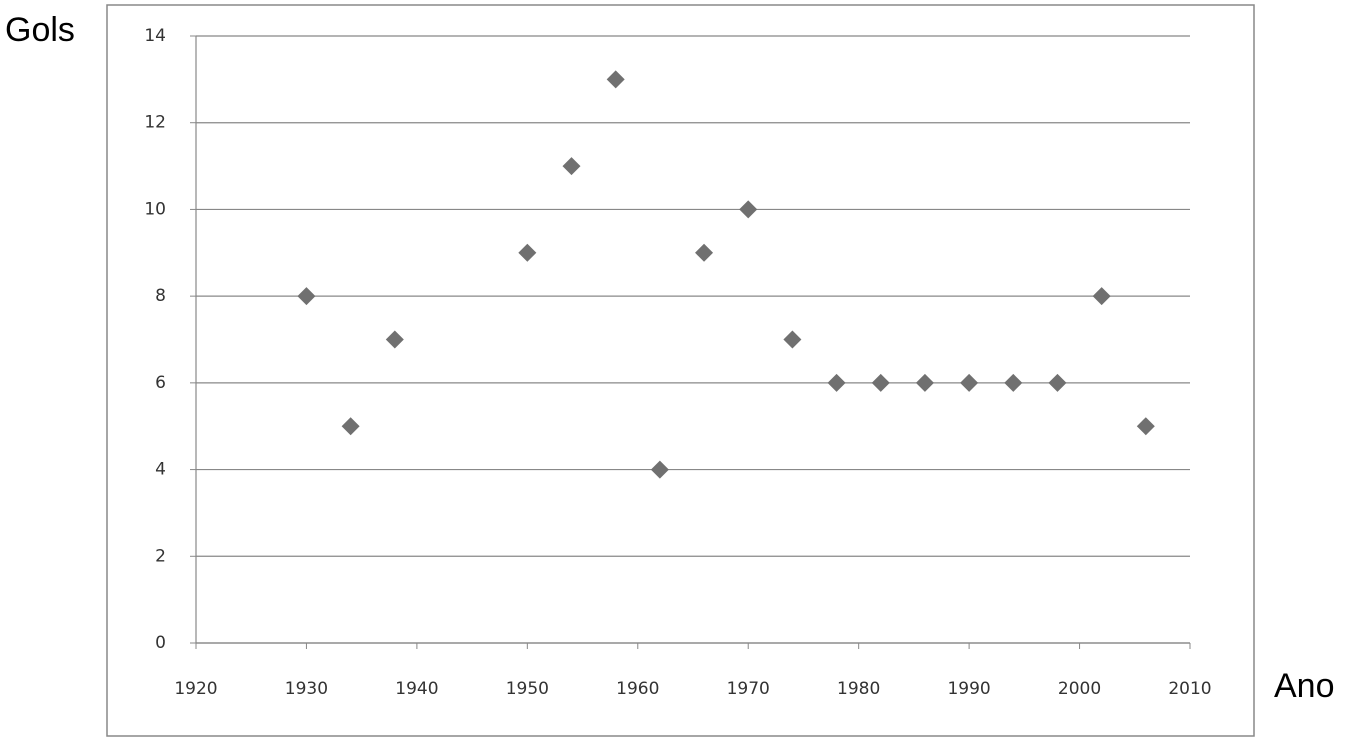 Image resolution: width=1353 pixels, height=740 pixels. Describe the element at coordinates (160, 296) in the screenshot. I see `y-tick-label: 8` at that location.